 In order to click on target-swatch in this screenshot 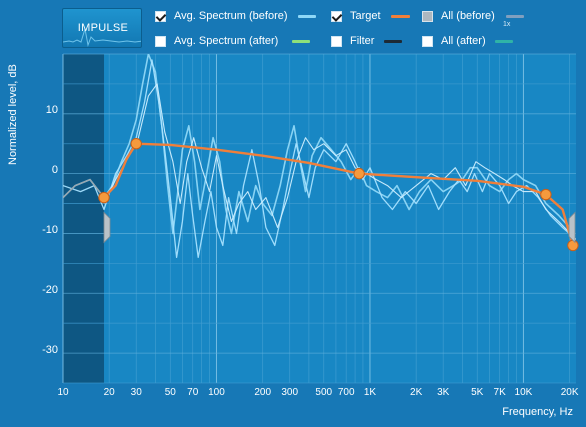, I will do `click(400, 16)`.